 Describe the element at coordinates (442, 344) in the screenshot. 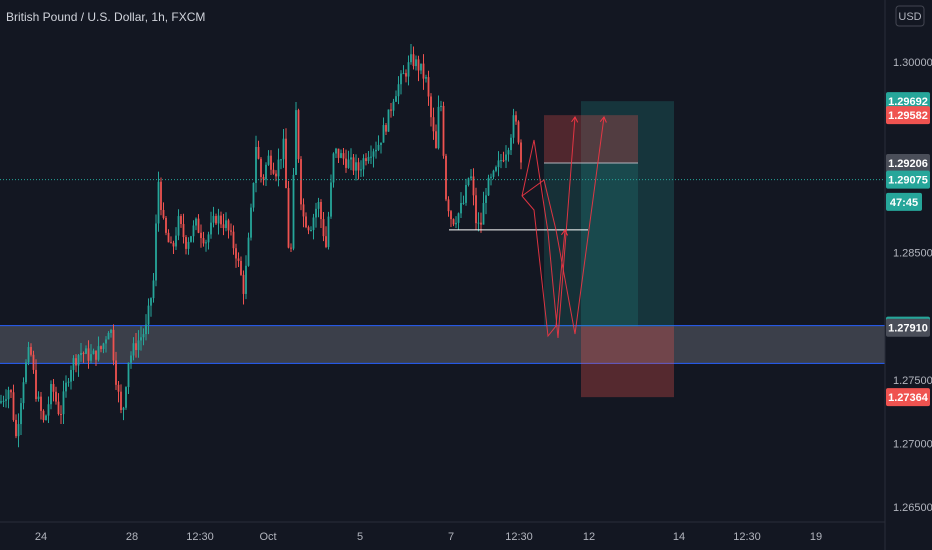

I see `support-zone` at that location.